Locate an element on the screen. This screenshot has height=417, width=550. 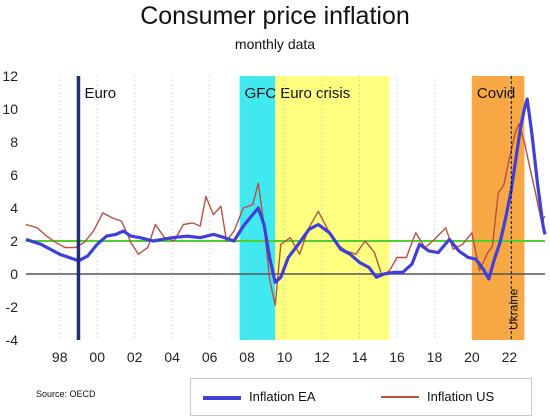
x-tick-label-6: 10 is located at coordinates (285, 357).